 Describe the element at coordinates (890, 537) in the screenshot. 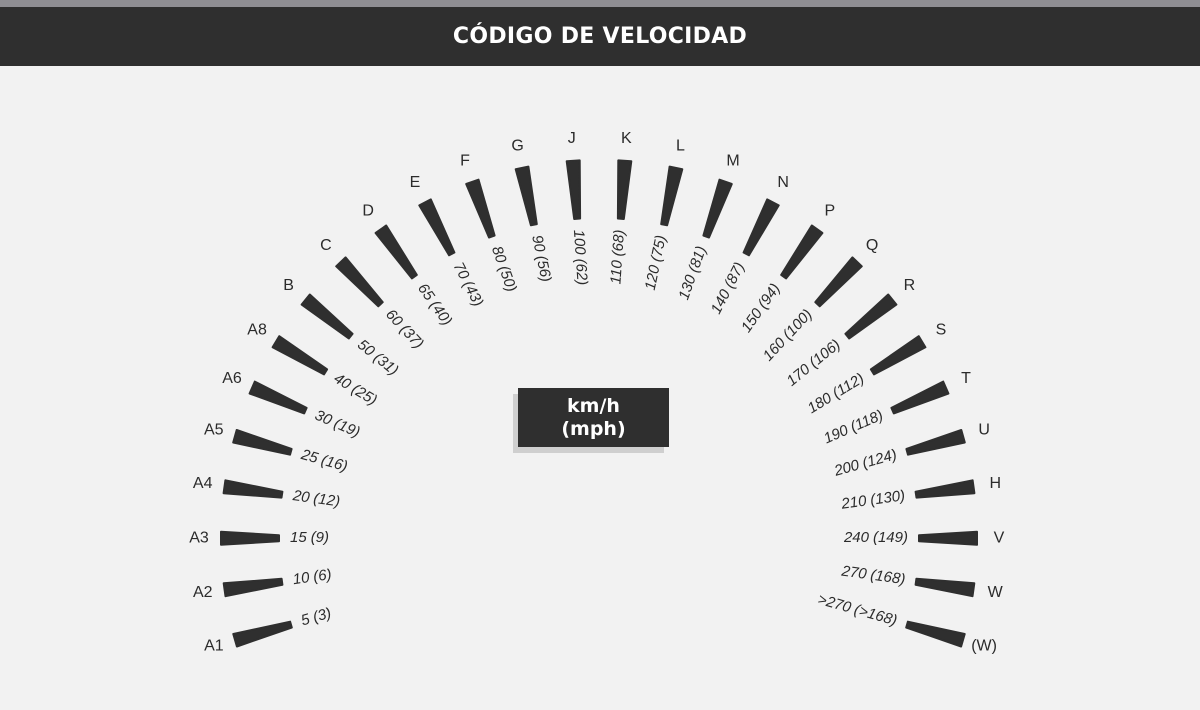

I see `speed-mph: (149)` at that location.